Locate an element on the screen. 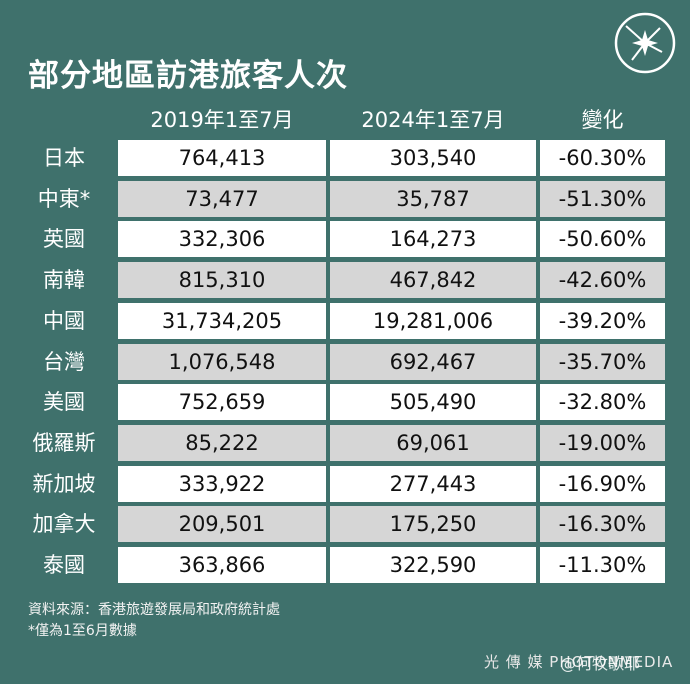  row-label: 中東* is located at coordinates (64, 198).